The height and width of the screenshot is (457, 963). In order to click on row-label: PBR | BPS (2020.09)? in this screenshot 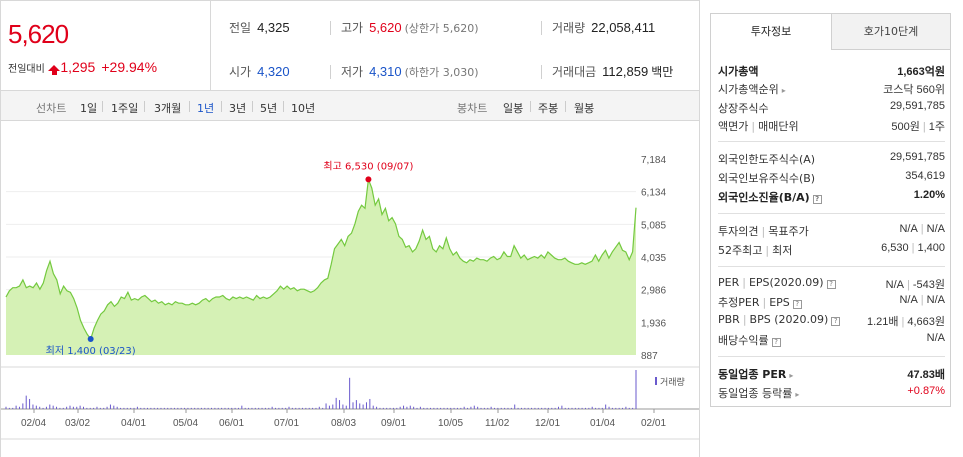, I will do `click(779, 319)`.